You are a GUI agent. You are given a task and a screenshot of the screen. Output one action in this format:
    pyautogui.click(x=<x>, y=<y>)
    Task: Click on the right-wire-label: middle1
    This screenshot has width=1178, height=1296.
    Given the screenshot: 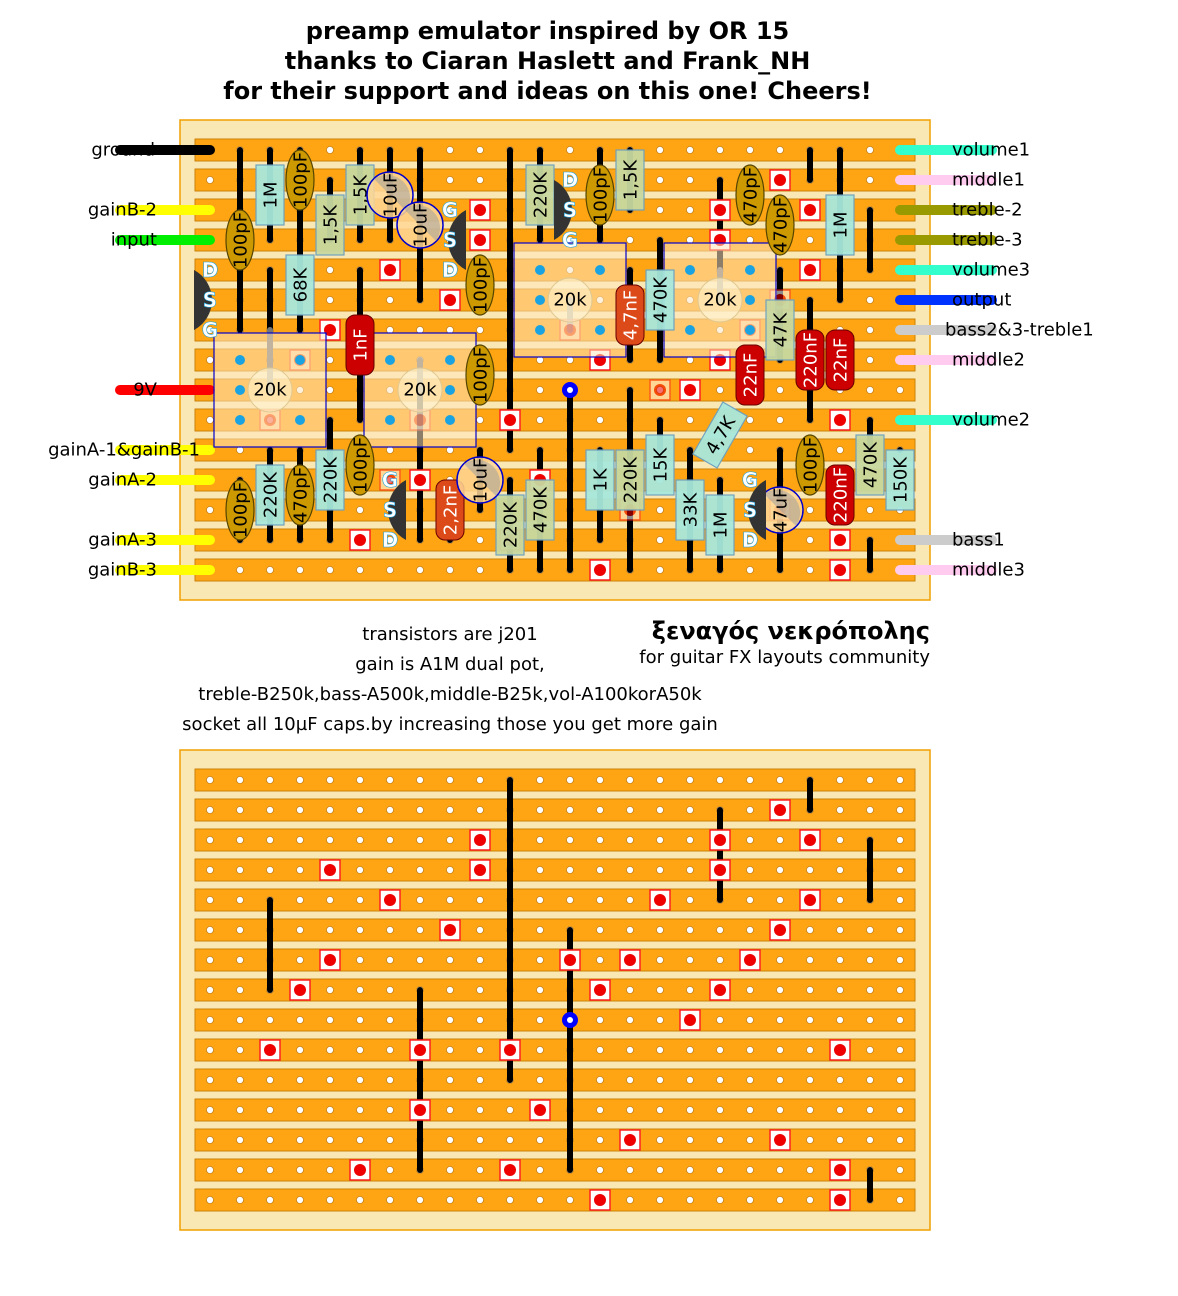 What is the action you would take?
    pyautogui.click(x=988, y=180)
    